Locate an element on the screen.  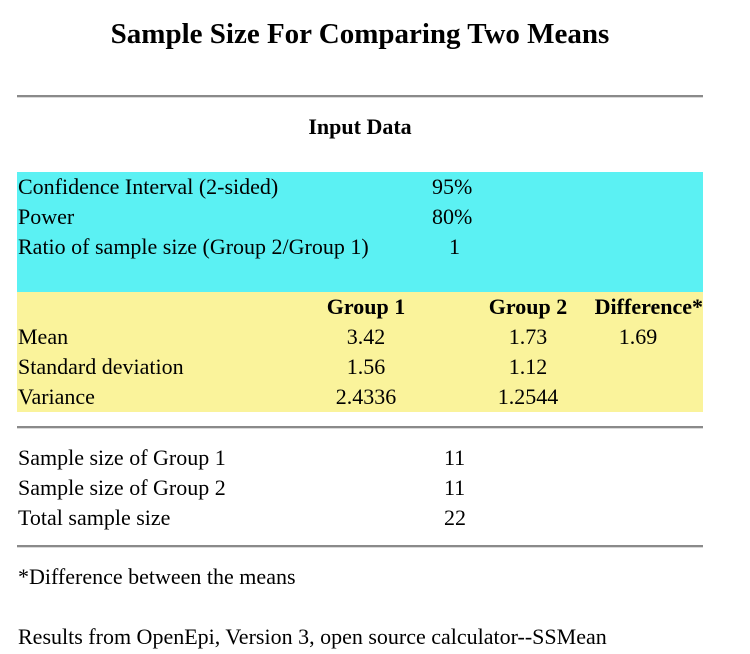
variance-group2: 1.2544 is located at coordinates (528, 396).